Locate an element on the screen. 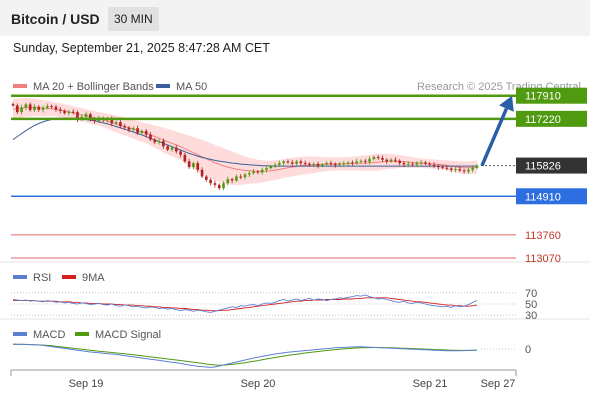 This screenshot has height=400, width=590. header-bar: Bitcoin / USD 30 MIN is located at coordinates (295, 18).